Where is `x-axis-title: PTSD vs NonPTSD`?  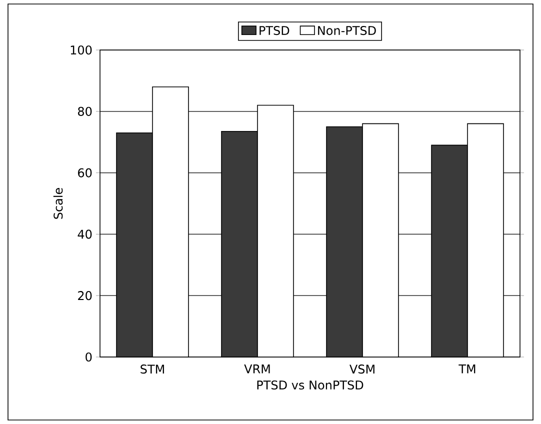
x-axis-title: PTSD vs NonPTSD is located at coordinates (310, 385).